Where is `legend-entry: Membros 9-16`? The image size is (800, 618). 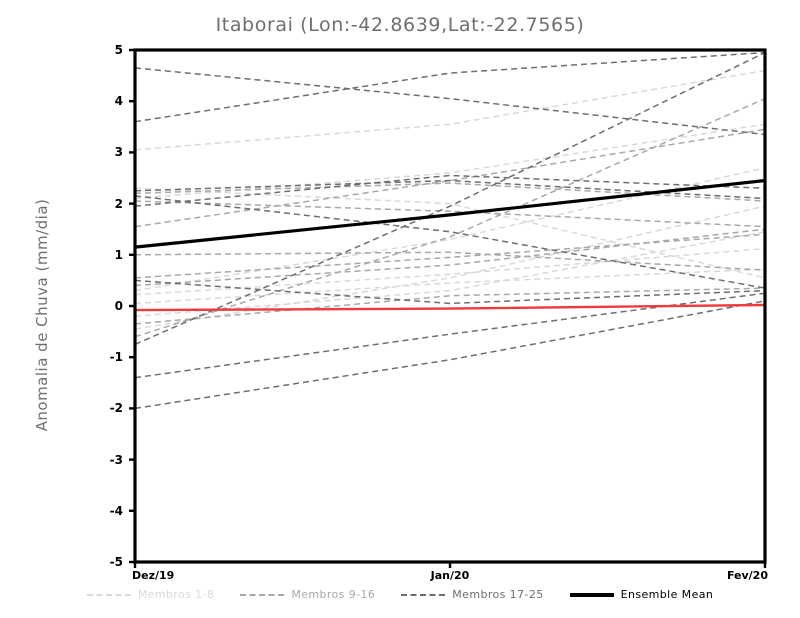
legend-entry: Membros 9-16 is located at coordinates (307, 594).